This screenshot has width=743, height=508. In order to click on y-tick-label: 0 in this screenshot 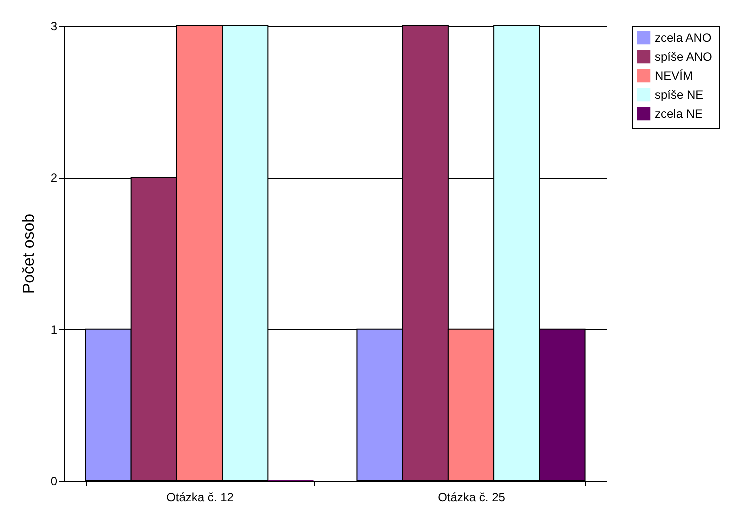, I will do `click(54, 481)`.